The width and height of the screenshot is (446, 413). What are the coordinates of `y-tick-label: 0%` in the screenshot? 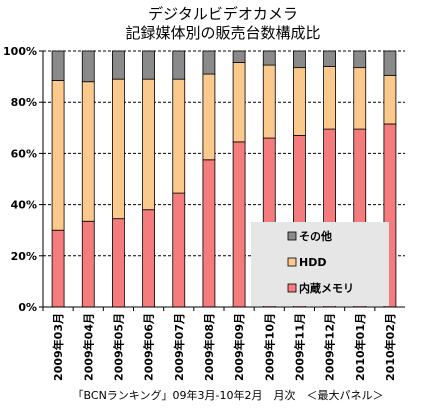 It's located at (27, 307).